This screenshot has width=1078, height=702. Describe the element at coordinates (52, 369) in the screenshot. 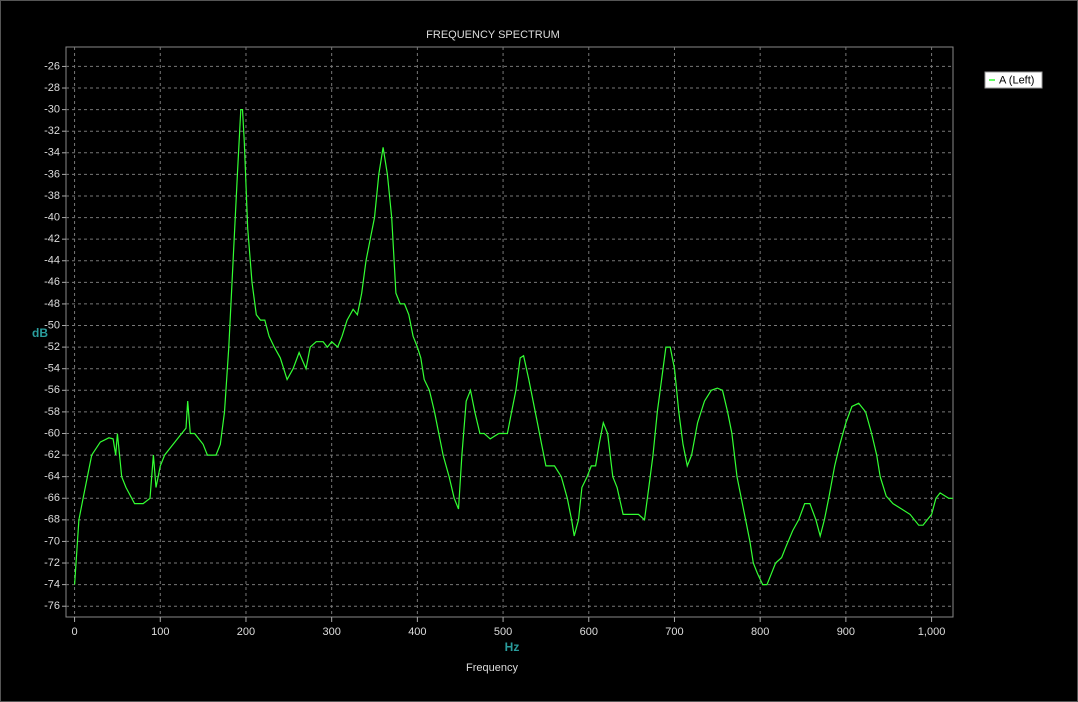

I see `y-tick-label: -54` at that location.